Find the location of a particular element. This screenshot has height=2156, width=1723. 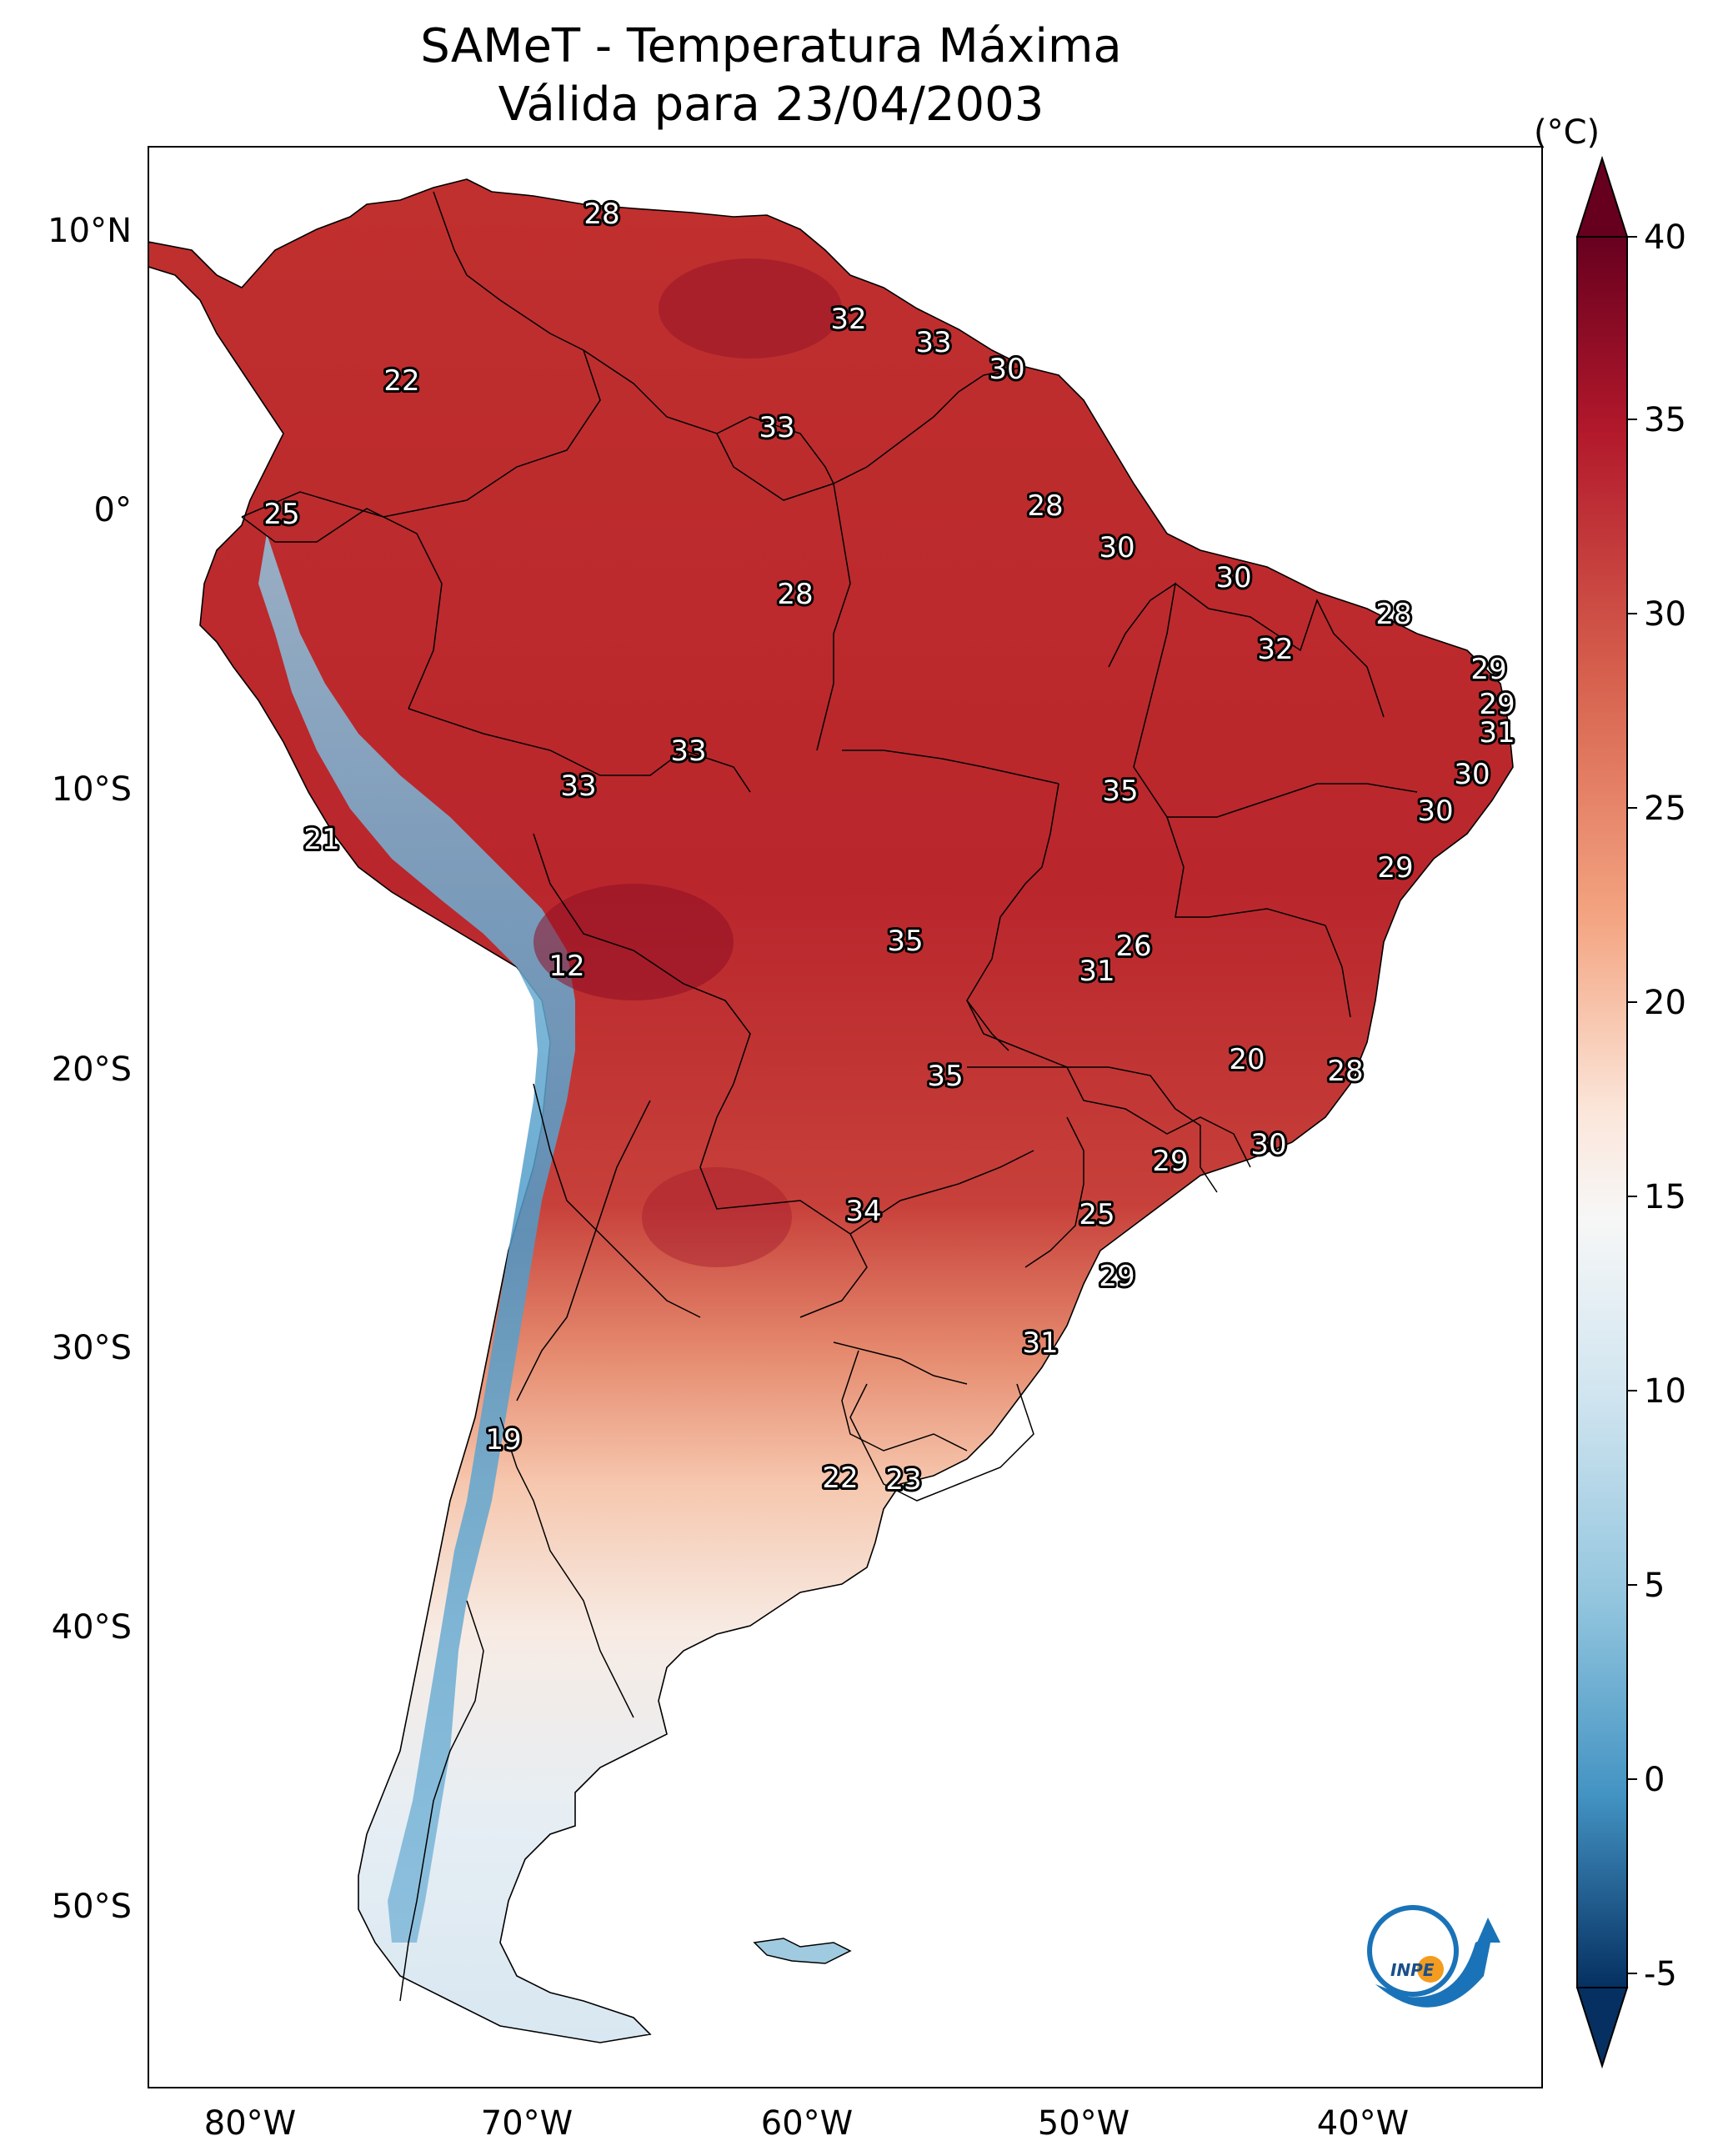

colorbar-tick: -5 is located at coordinates (1661, 1974).